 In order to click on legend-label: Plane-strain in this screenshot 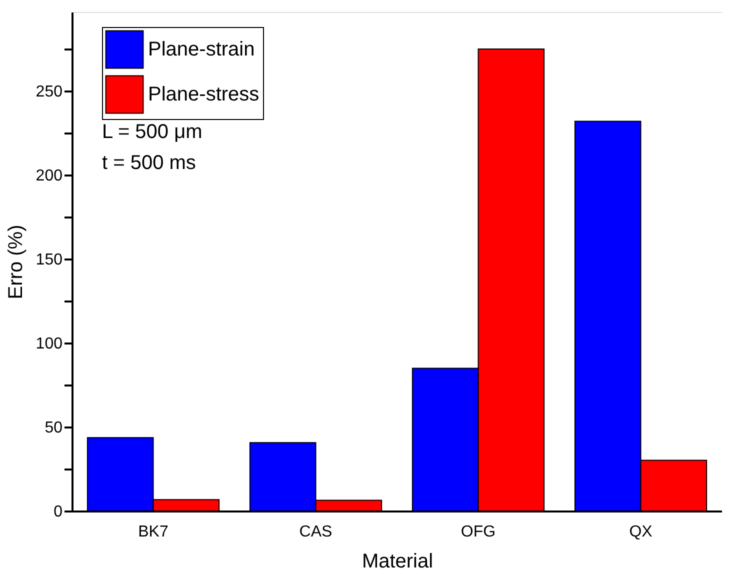, I will do `click(201, 49)`.